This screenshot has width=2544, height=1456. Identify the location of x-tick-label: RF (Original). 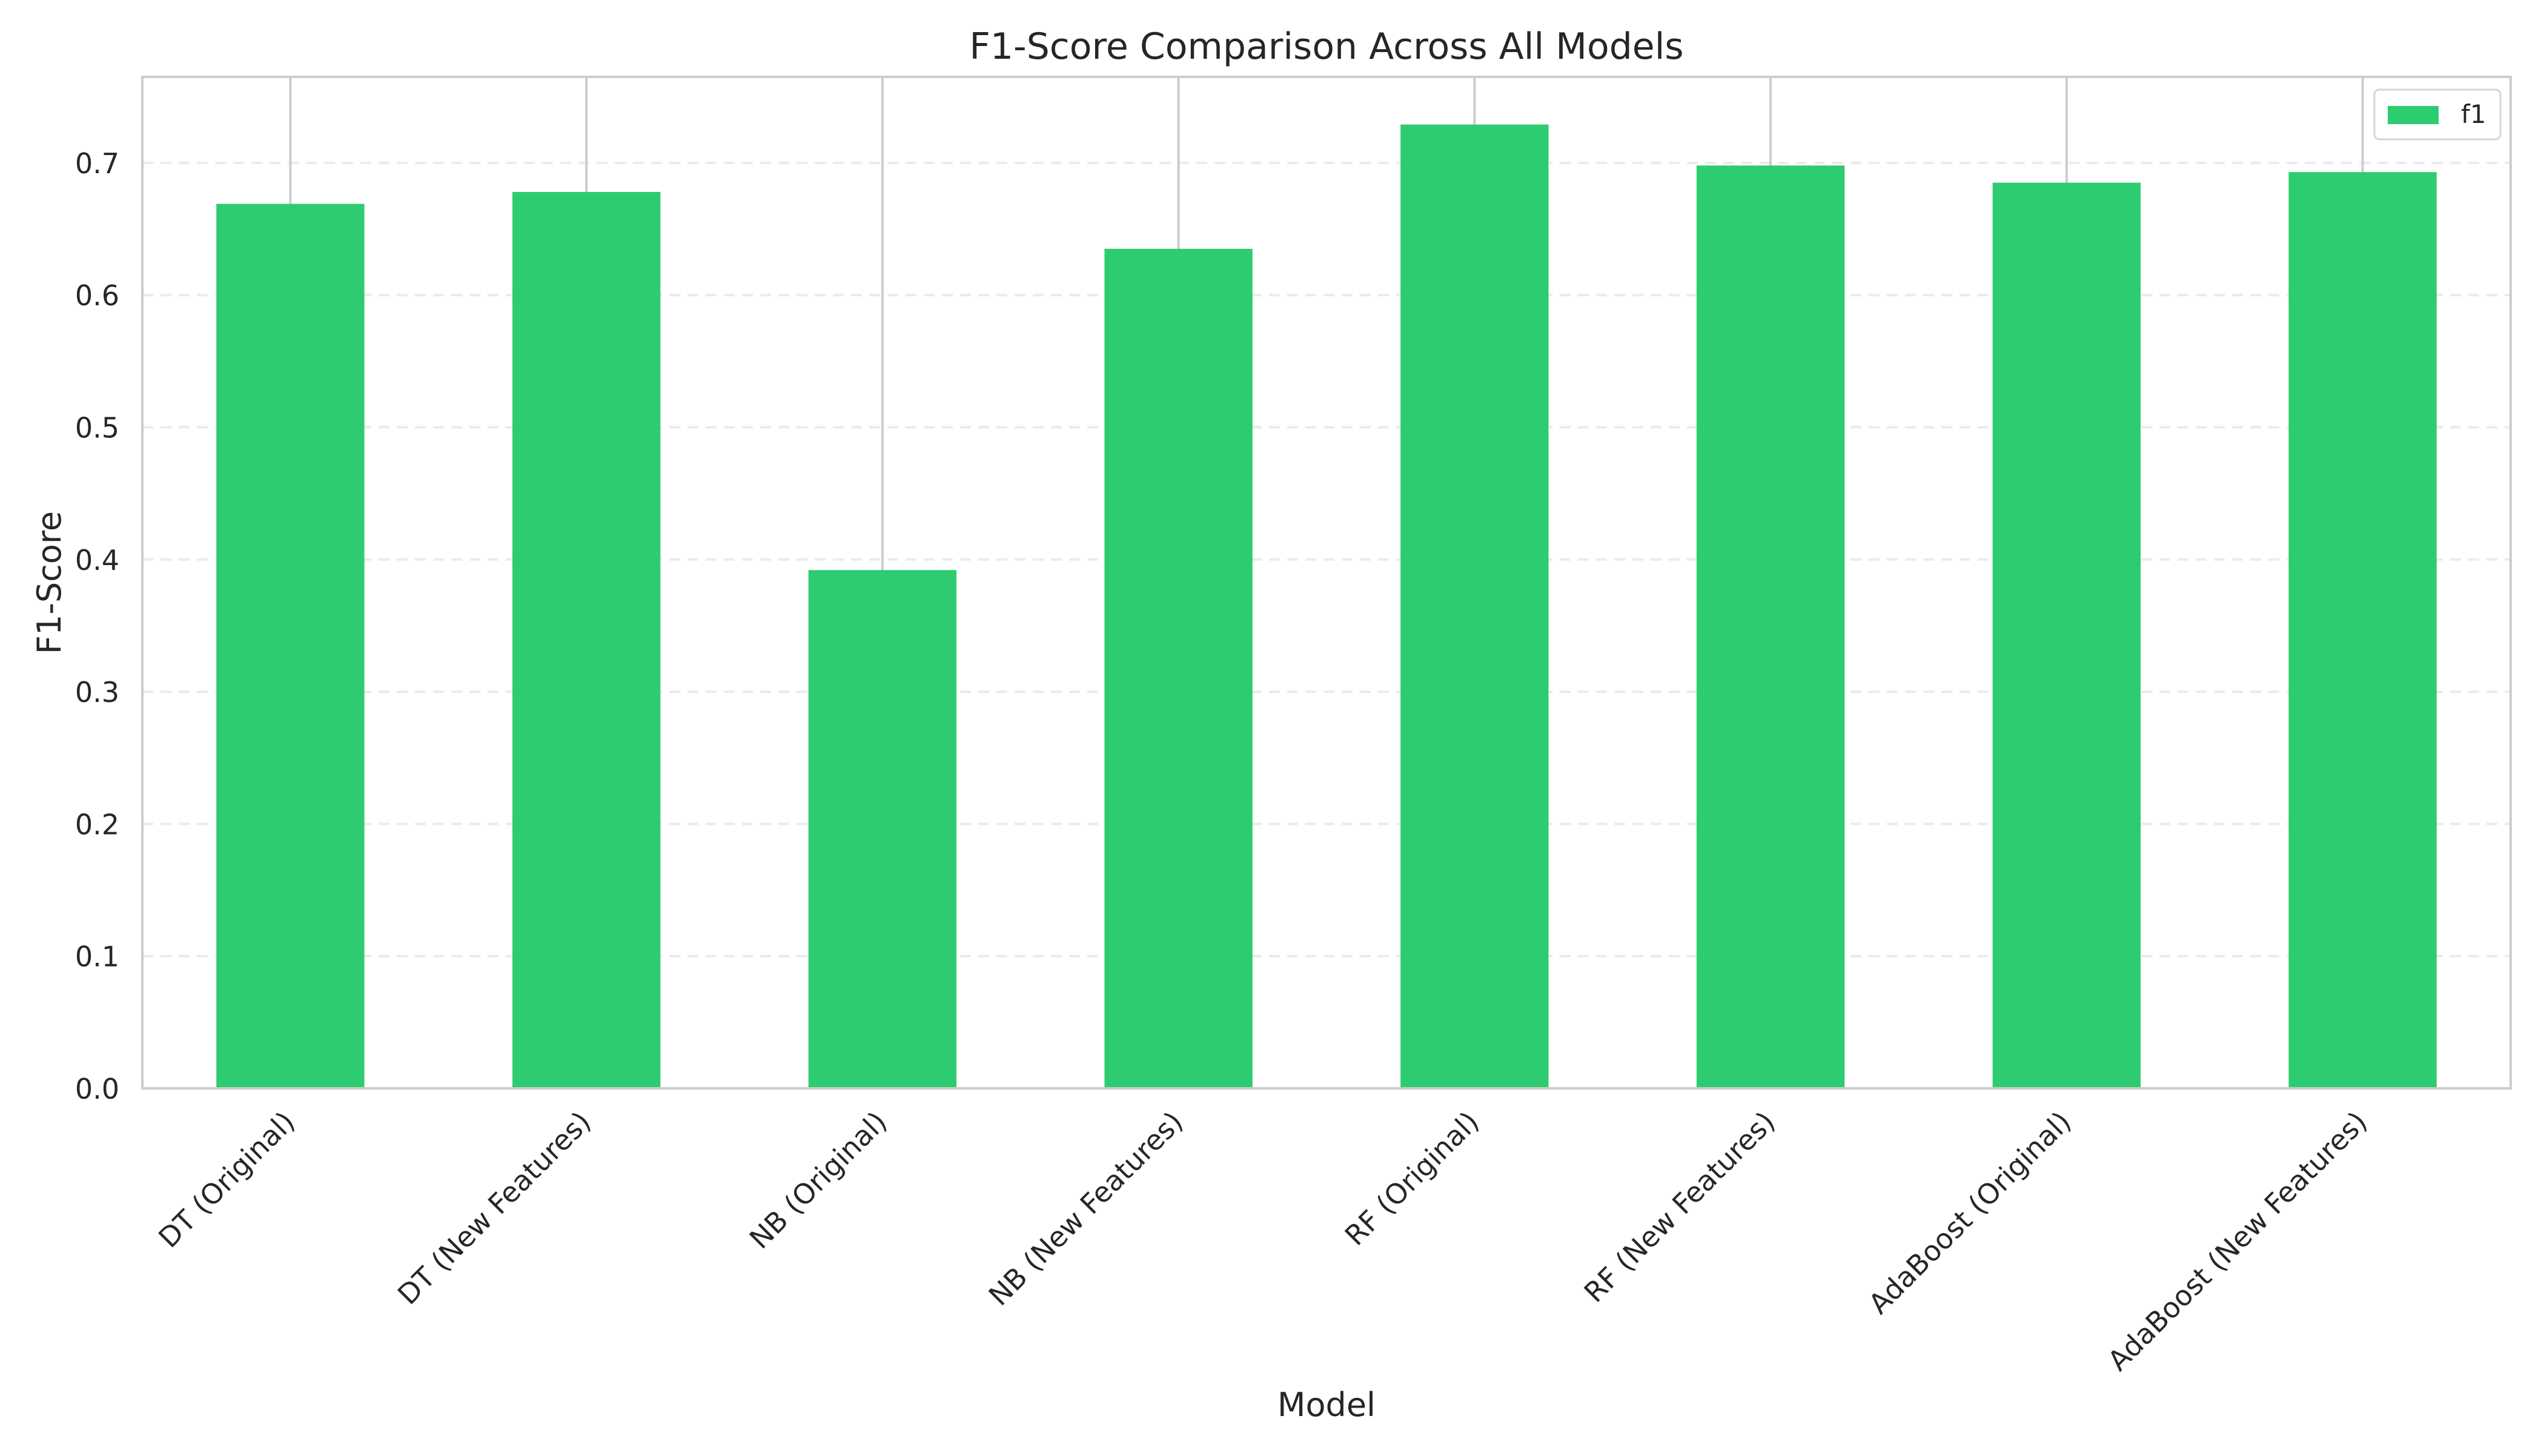
(1412, 1178).